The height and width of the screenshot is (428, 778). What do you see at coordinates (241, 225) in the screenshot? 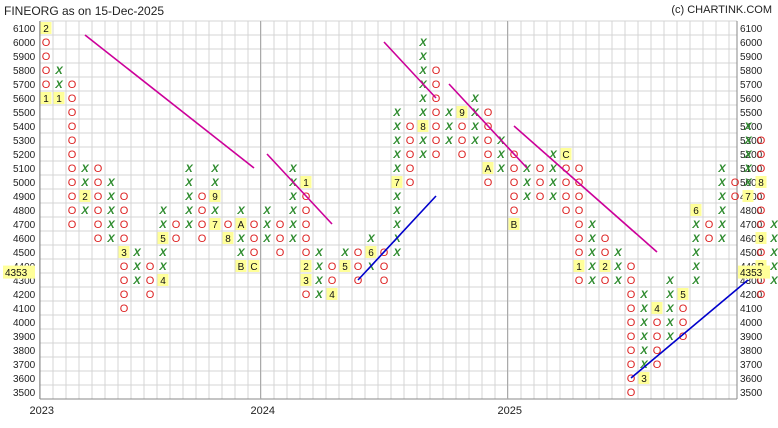
I see `month-label: A` at bounding box center [241, 225].